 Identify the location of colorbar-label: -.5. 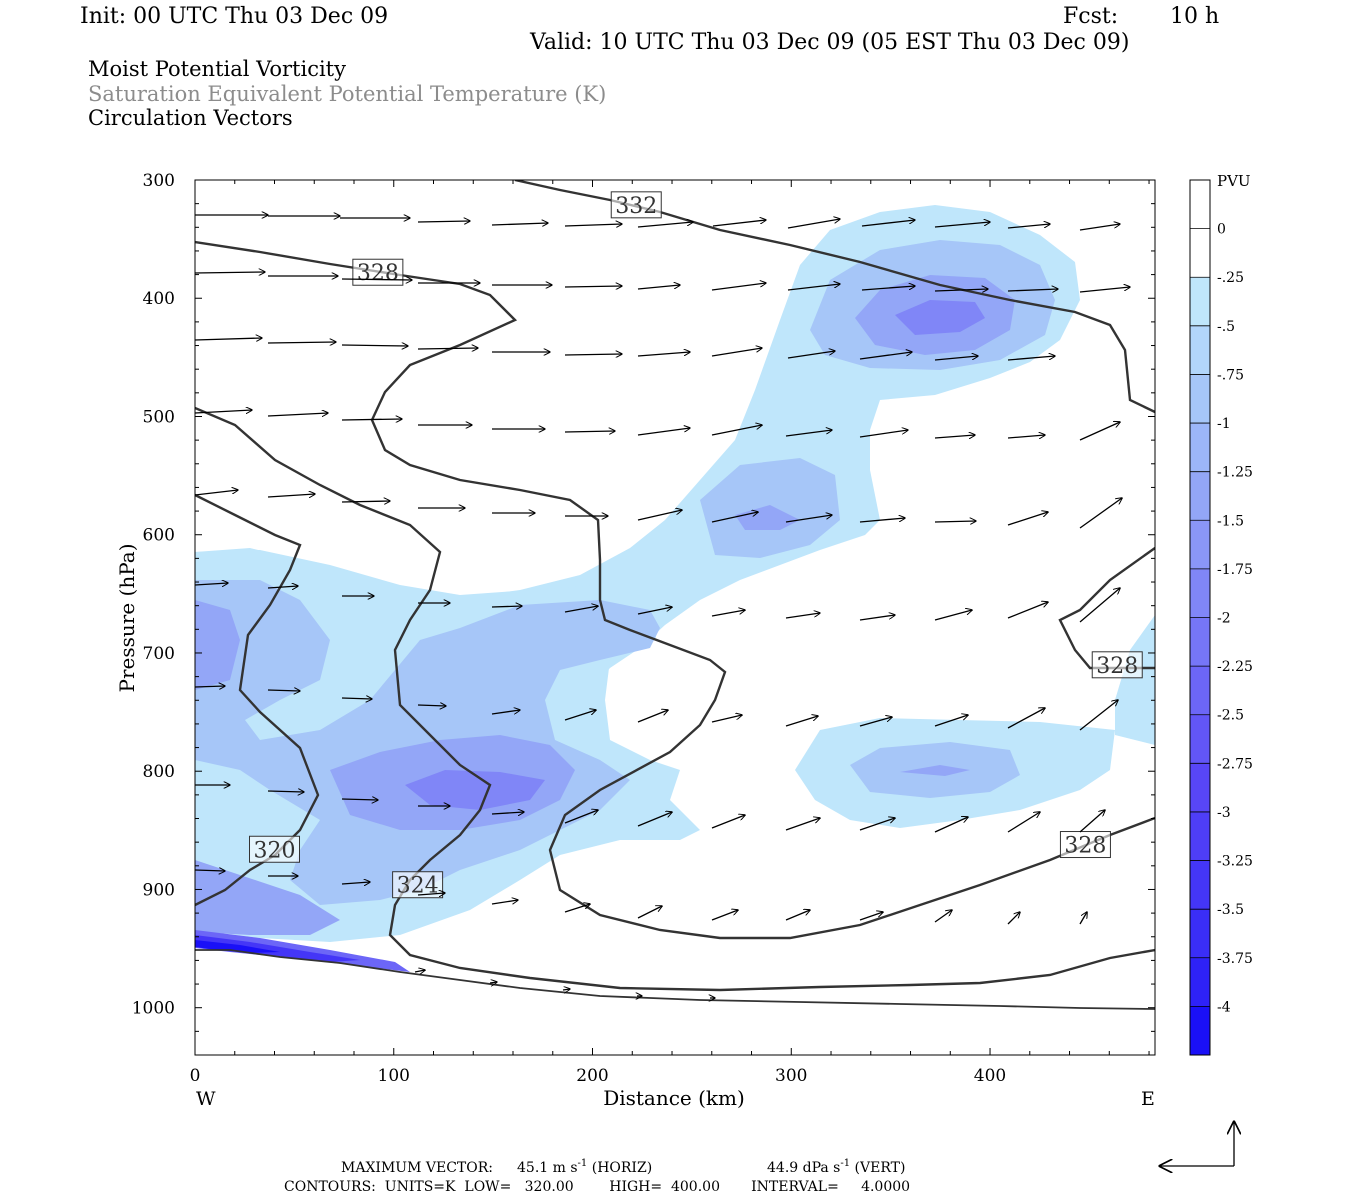
(1226, 327).